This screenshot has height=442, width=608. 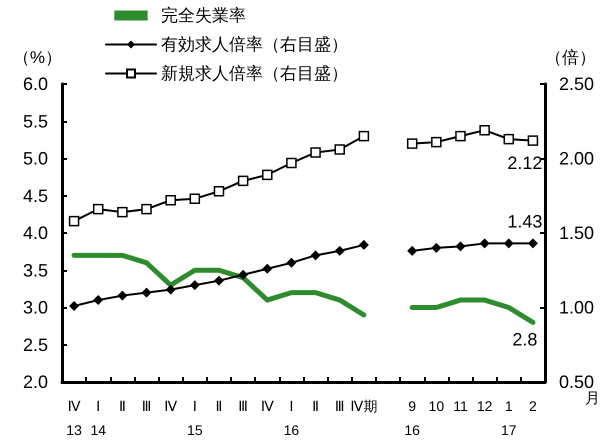 What do you see at coordinates (98, 418) in the screenshot?
I see `x-tick-label: Ⅰ 14` at bounding box center [98, 418].